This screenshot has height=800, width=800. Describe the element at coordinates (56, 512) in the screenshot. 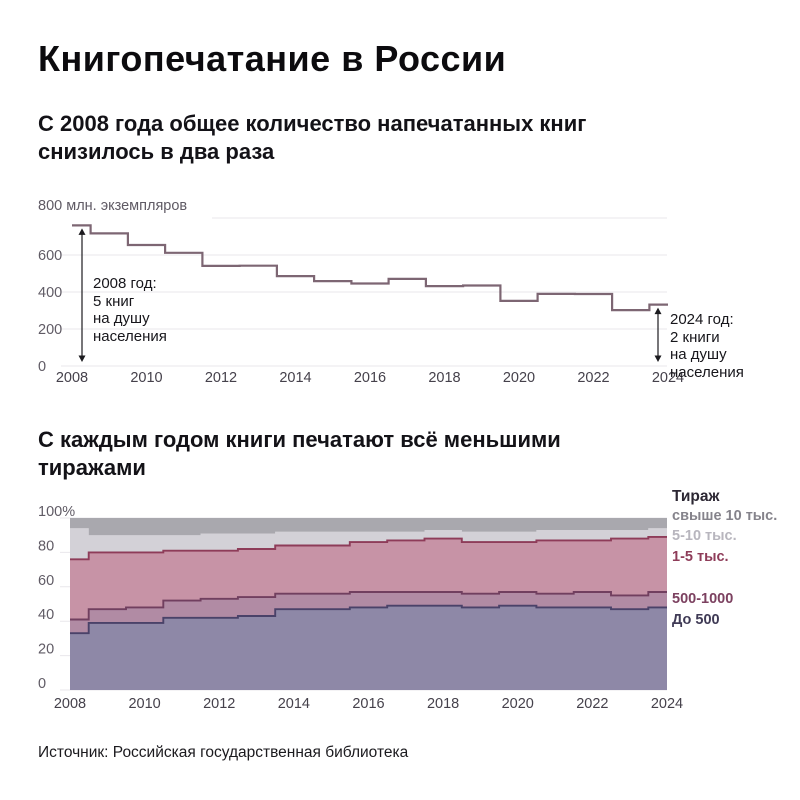

I see `y-tick-label: 100%` at that location.